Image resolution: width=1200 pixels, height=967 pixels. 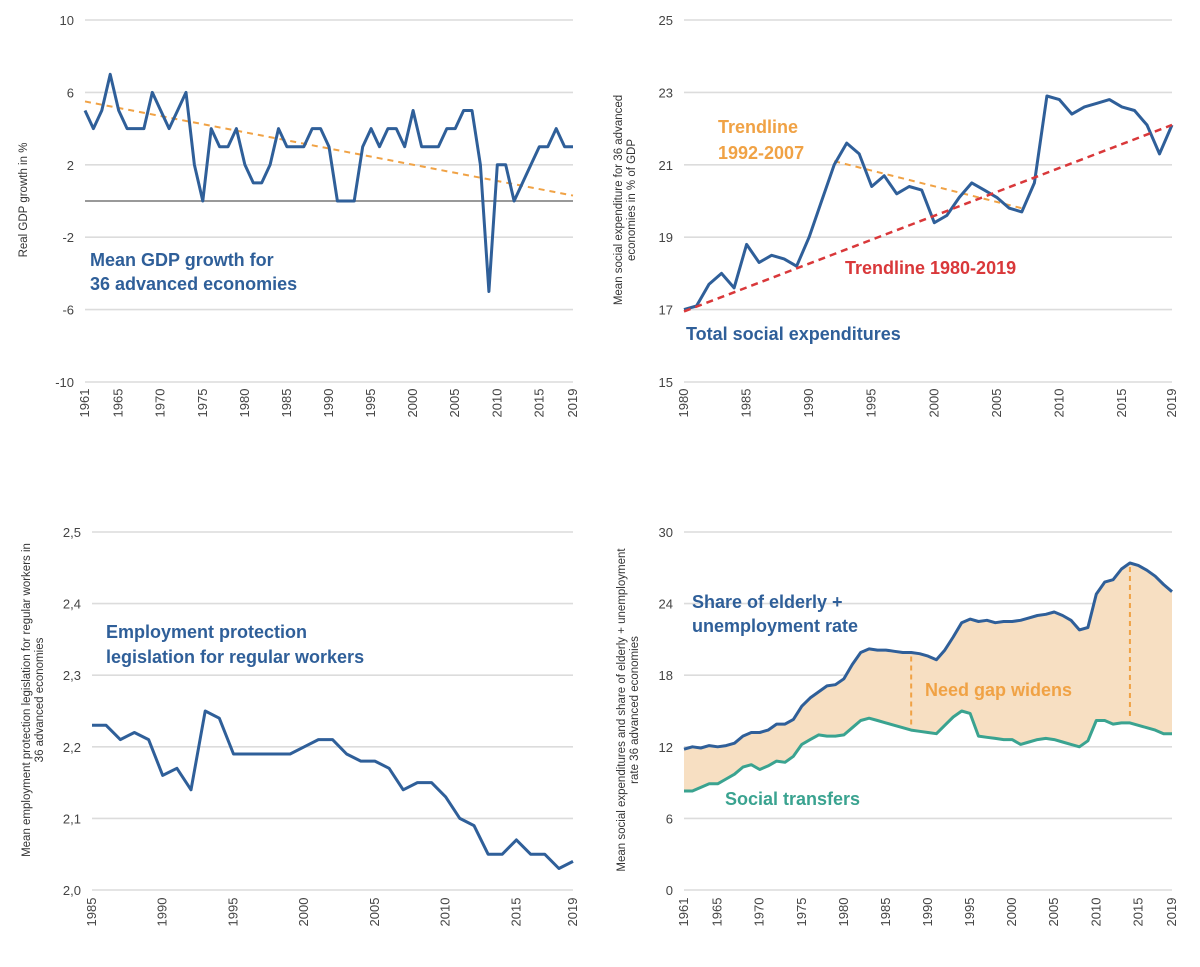 I want to click on y-tick-label: 24, so click(x=666, y=604).